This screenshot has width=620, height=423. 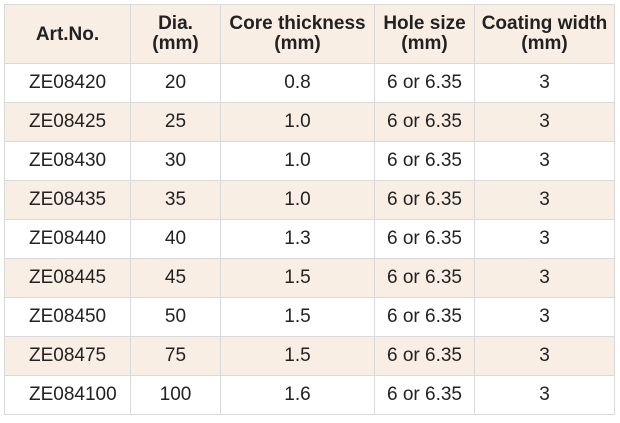 I want to click on cell-art-no: ZE08430, so click(x=67, y=161).